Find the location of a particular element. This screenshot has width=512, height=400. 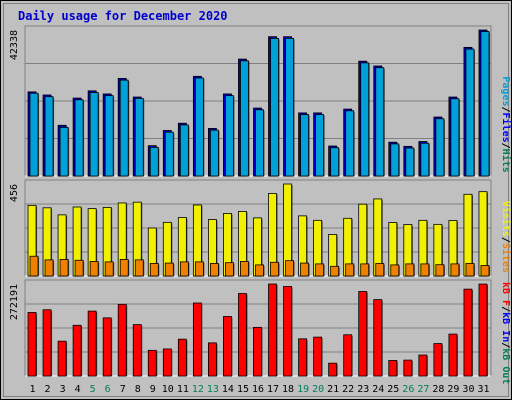

x-tick-31: 31 is located at coordinates (483, 389).